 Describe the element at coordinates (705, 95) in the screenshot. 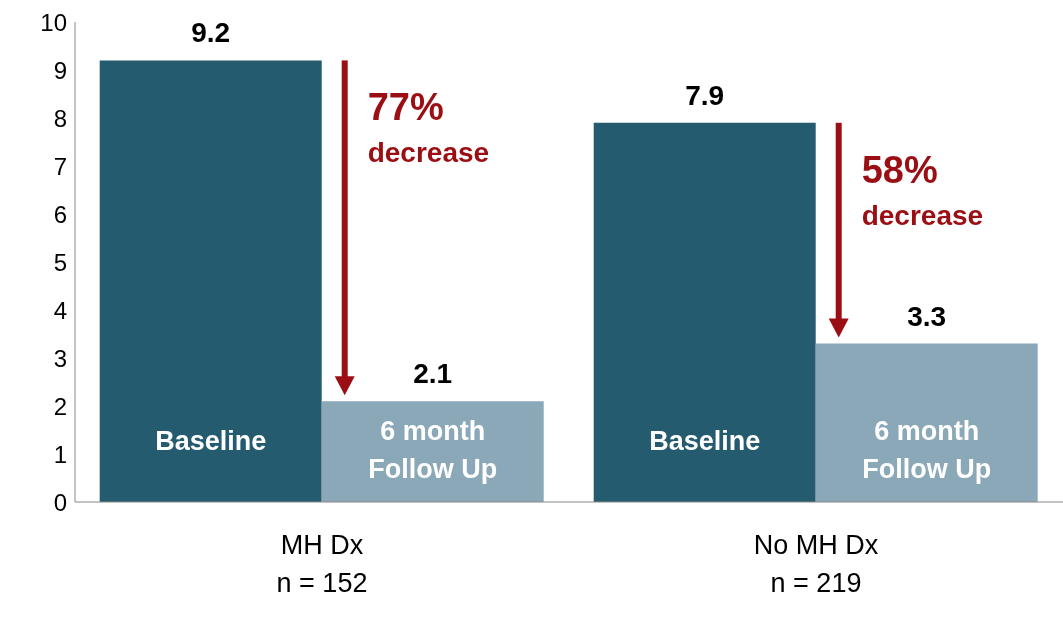

I see `data-label: 7.9` at that location.